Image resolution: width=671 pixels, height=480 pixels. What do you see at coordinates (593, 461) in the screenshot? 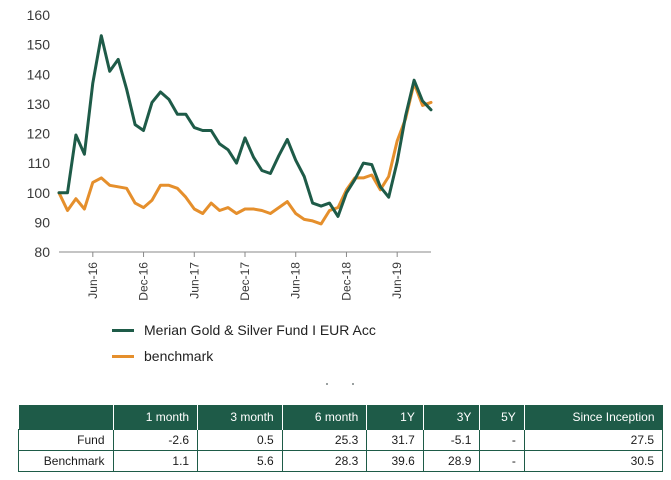
I see `table-cell: 30.5` at bounding box center [593, 461].